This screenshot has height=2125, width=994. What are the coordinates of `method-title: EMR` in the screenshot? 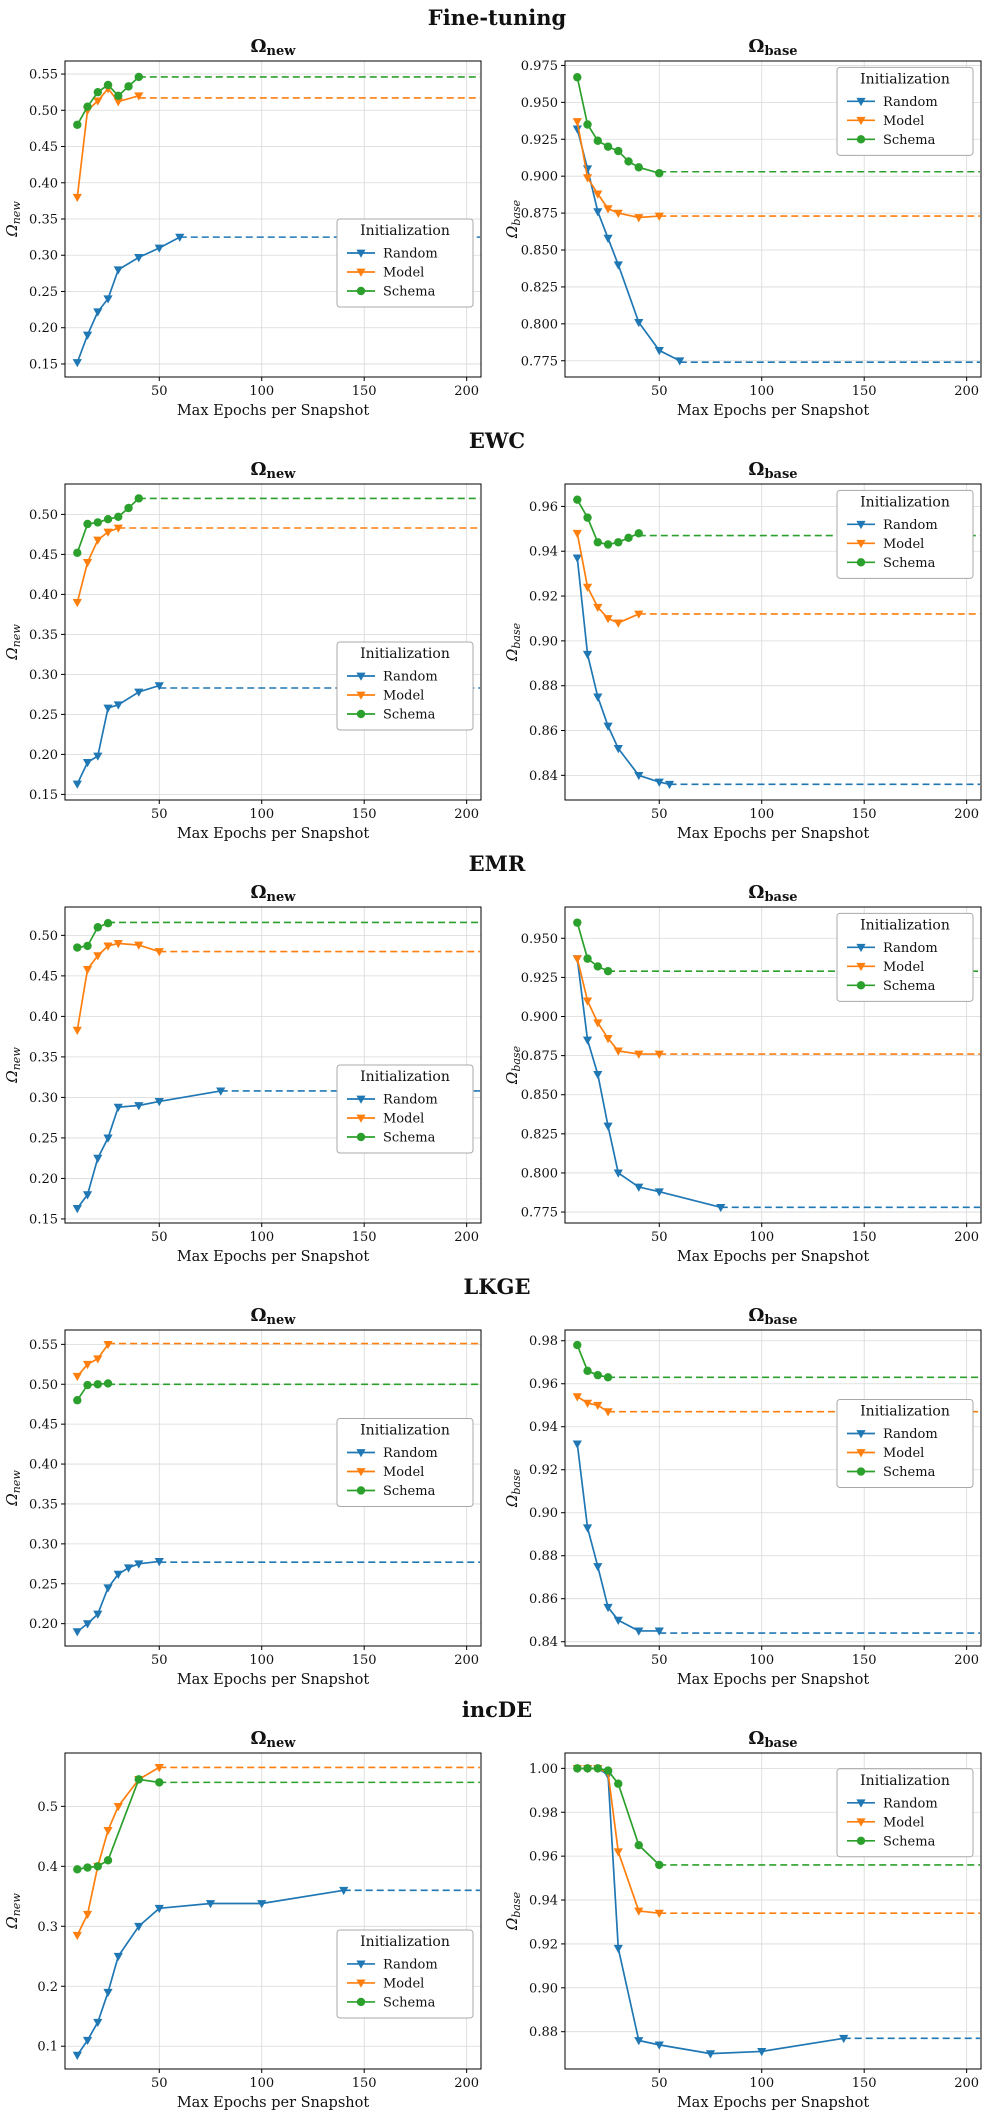 It's located at (497, 863).